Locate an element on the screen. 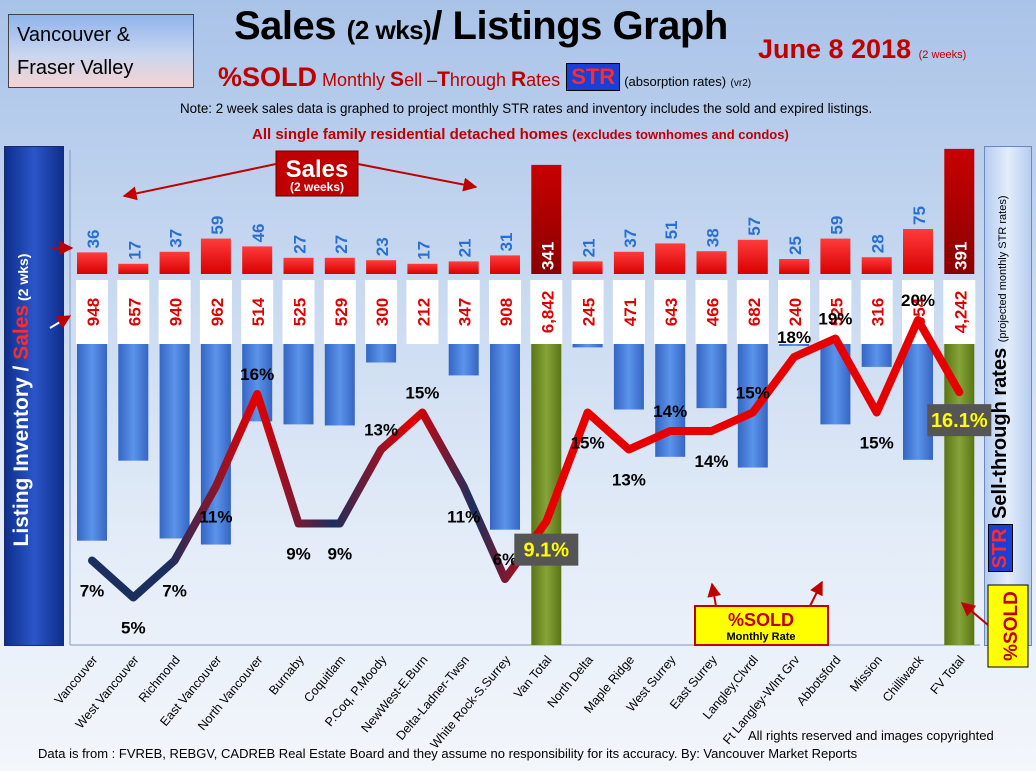 The image size is (1036, 771). listing-value-label: 529 is located at coordinates (341, 312).